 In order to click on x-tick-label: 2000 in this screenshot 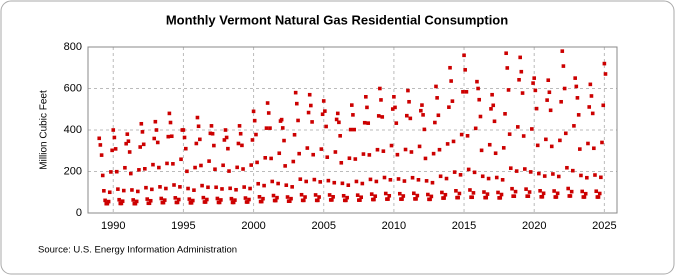, I will do `click(253, 226)`.